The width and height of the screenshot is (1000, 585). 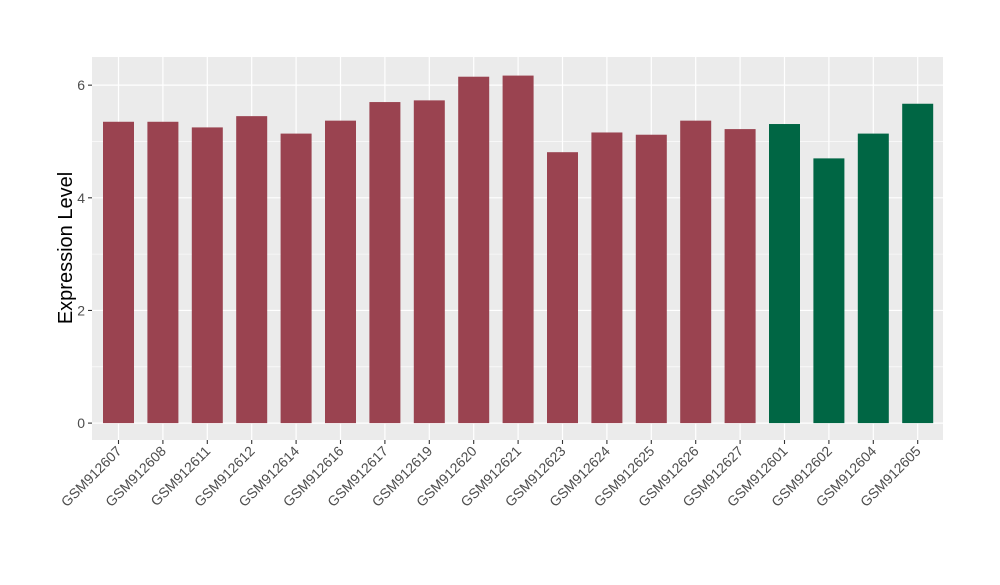 I want to click on bar-gsm912611, so click(x=207, y=275).